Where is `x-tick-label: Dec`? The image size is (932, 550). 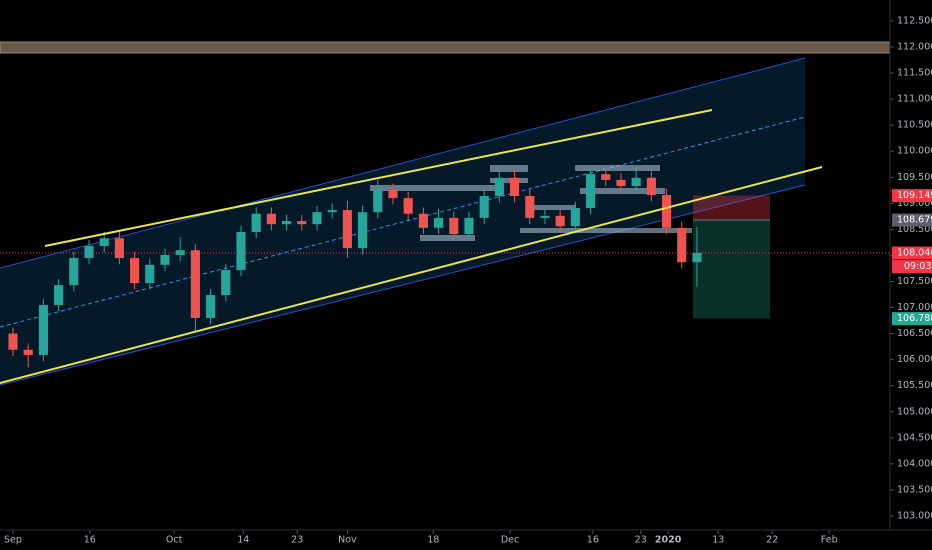 x-tick-label: Dec is located at coordinates (510, 540).